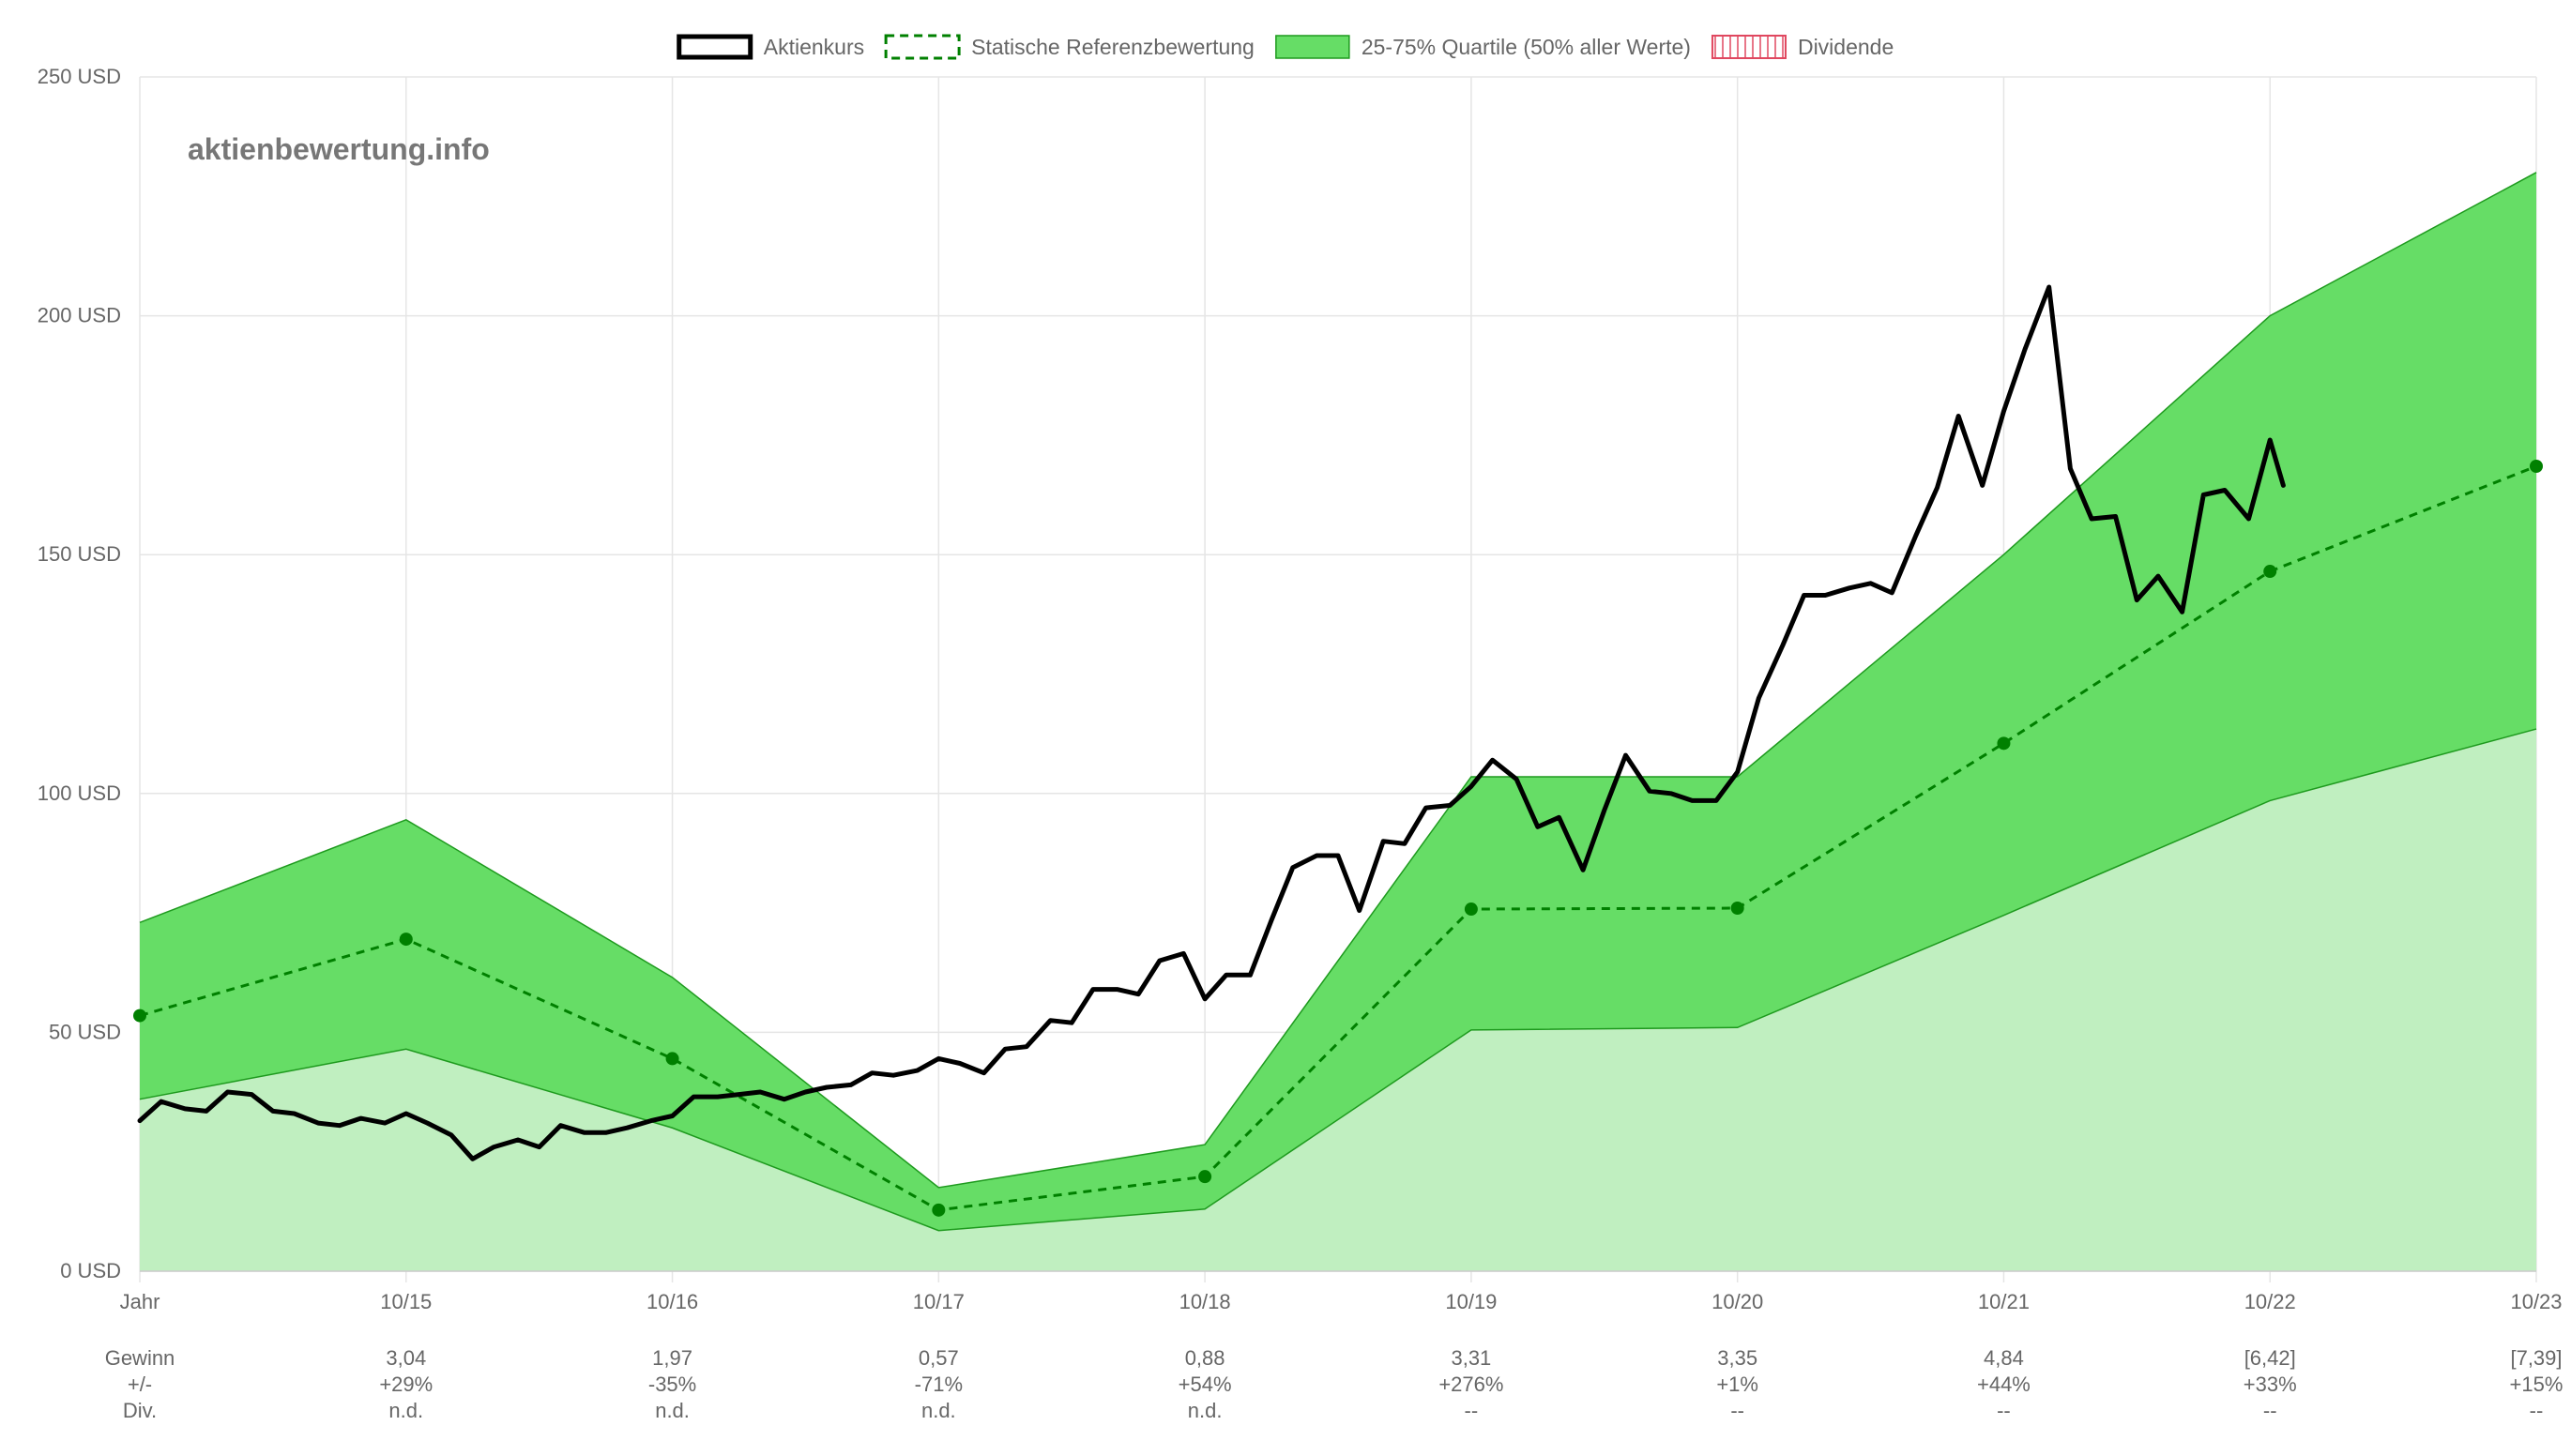  I want to click on x-tick-label: 10/20, so click(1737, 1301).